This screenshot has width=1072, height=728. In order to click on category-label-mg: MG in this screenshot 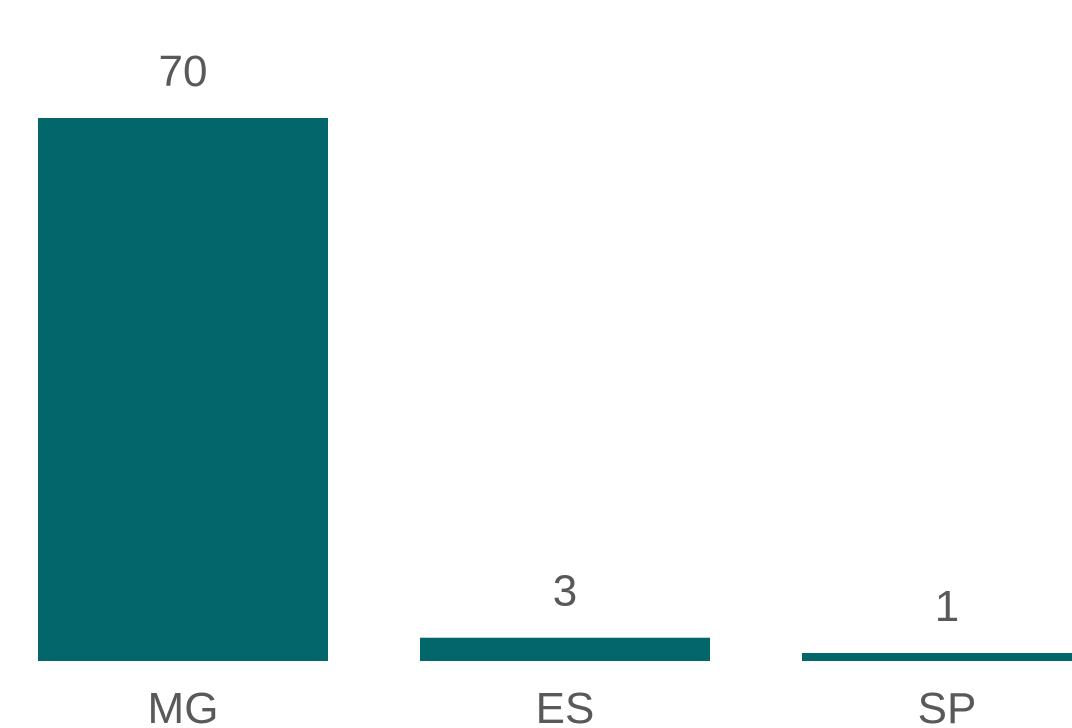, I will do `click(183, 706)`.